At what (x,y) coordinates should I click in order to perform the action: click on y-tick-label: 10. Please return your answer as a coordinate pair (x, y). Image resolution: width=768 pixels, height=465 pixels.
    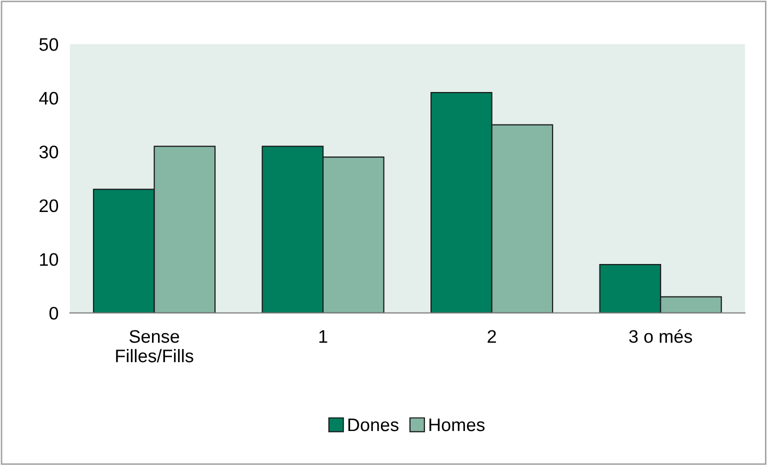
    Looking at the image, I should click on (49, 259).